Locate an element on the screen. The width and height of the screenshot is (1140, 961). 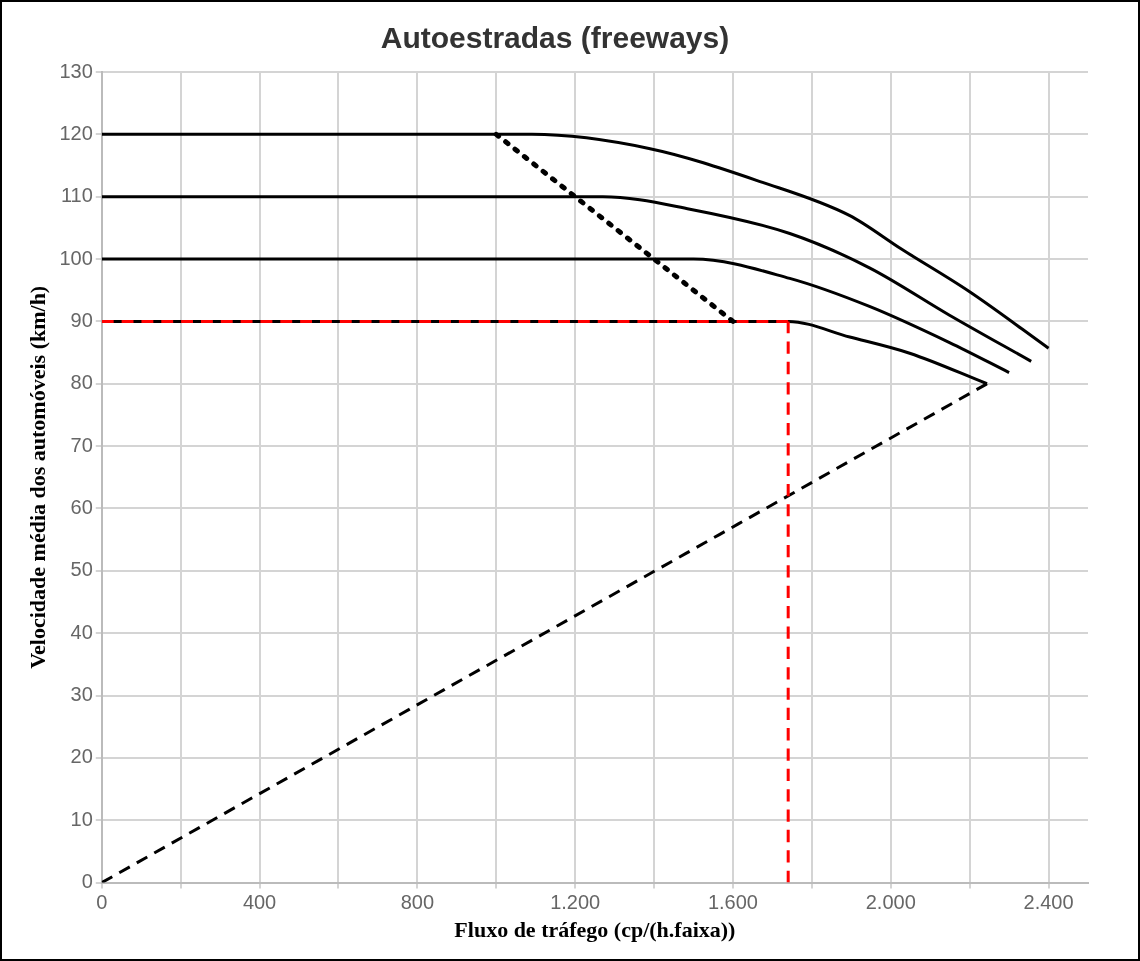
y-tick-label: 20 is located at coordinates (81, 756).